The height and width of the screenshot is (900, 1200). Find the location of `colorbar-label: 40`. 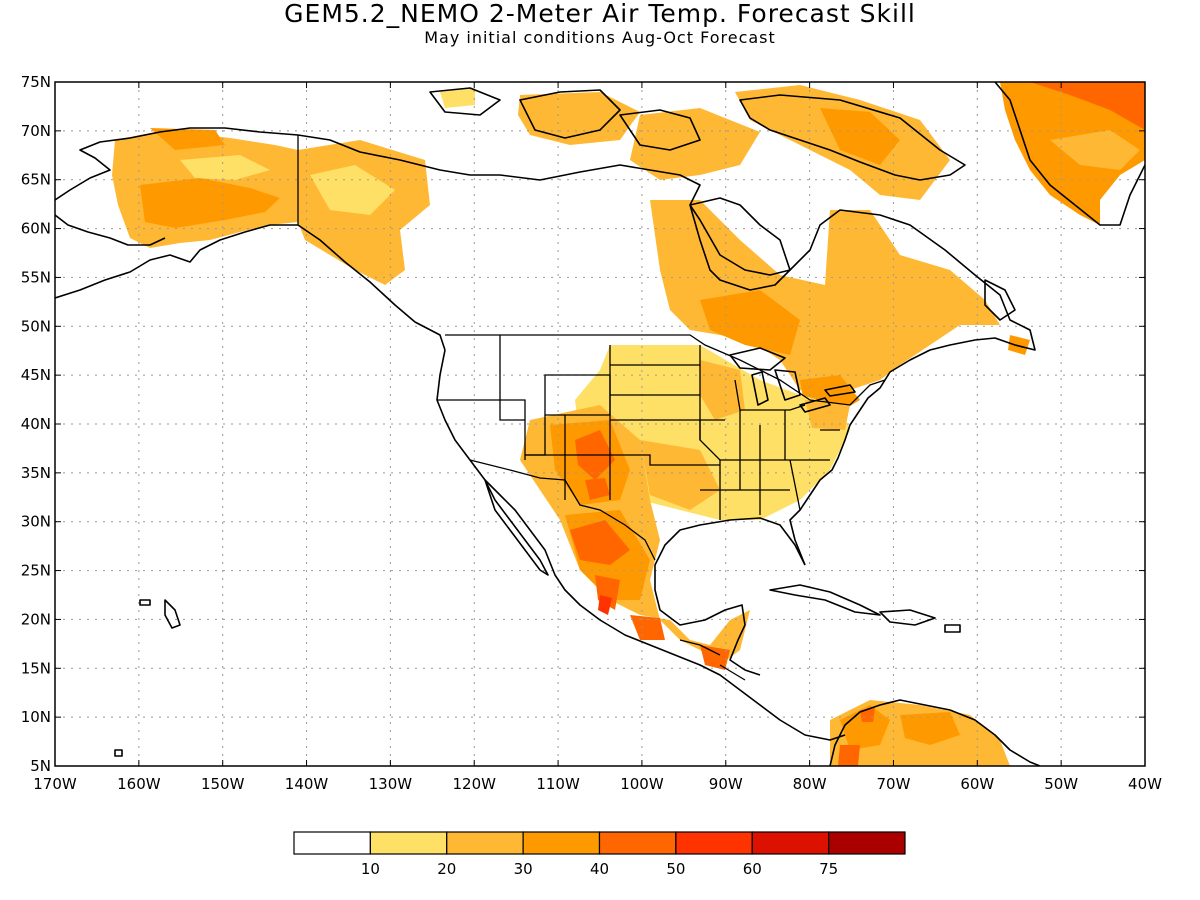

colorbar-label: 40 is located at coordinates (599, 869).